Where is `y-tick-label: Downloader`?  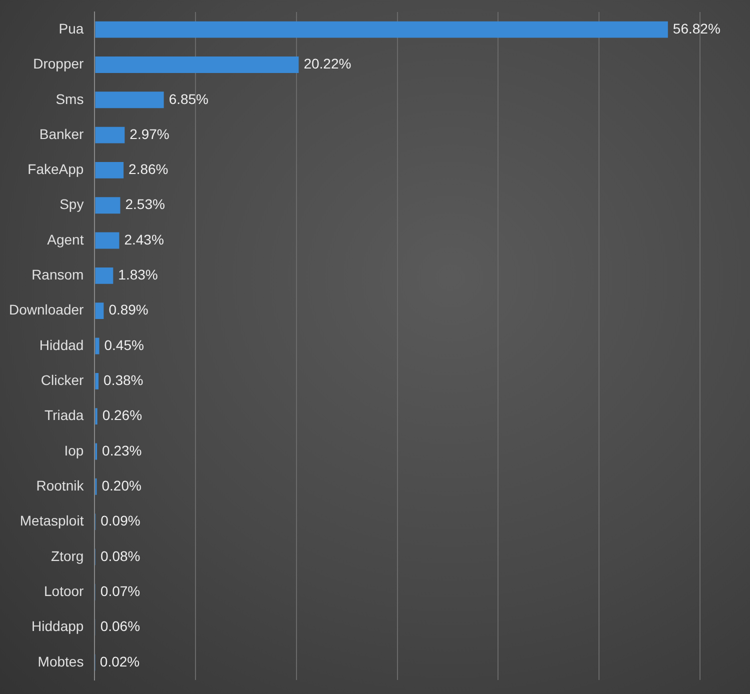 y-tick-label: Downloader is located at coordinates (46, 310).